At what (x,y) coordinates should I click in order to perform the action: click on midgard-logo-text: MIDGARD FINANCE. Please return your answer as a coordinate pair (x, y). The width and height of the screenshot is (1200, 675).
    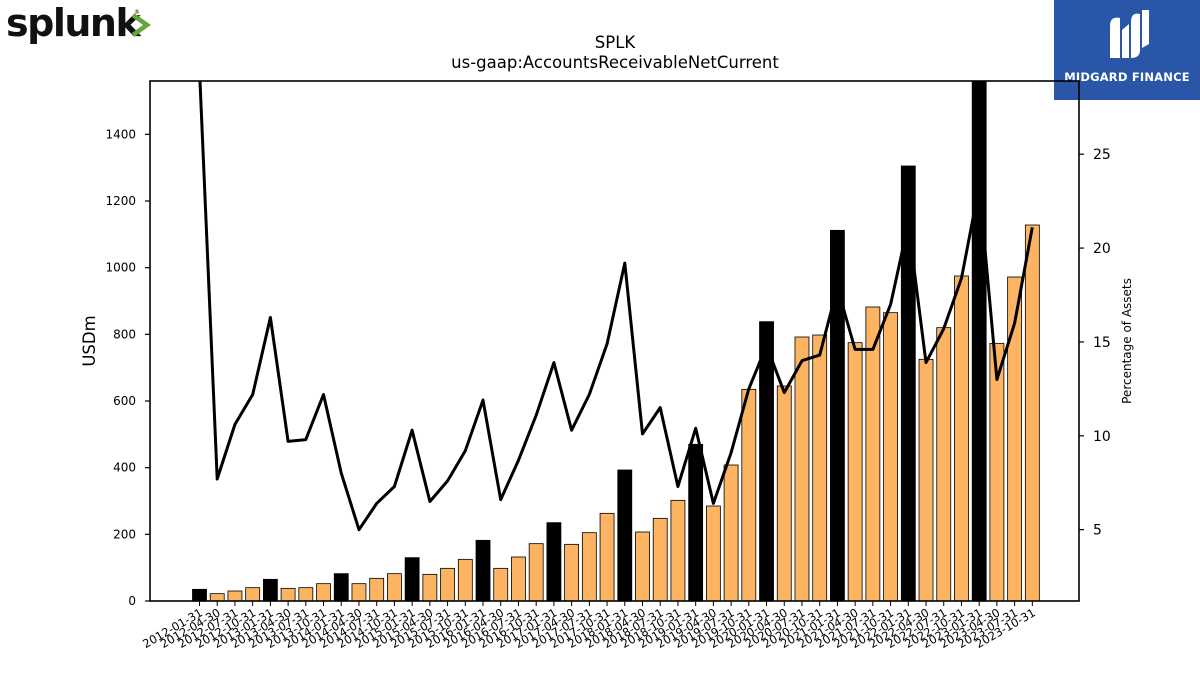
    Looking at the image, I should click on (1127, 77).